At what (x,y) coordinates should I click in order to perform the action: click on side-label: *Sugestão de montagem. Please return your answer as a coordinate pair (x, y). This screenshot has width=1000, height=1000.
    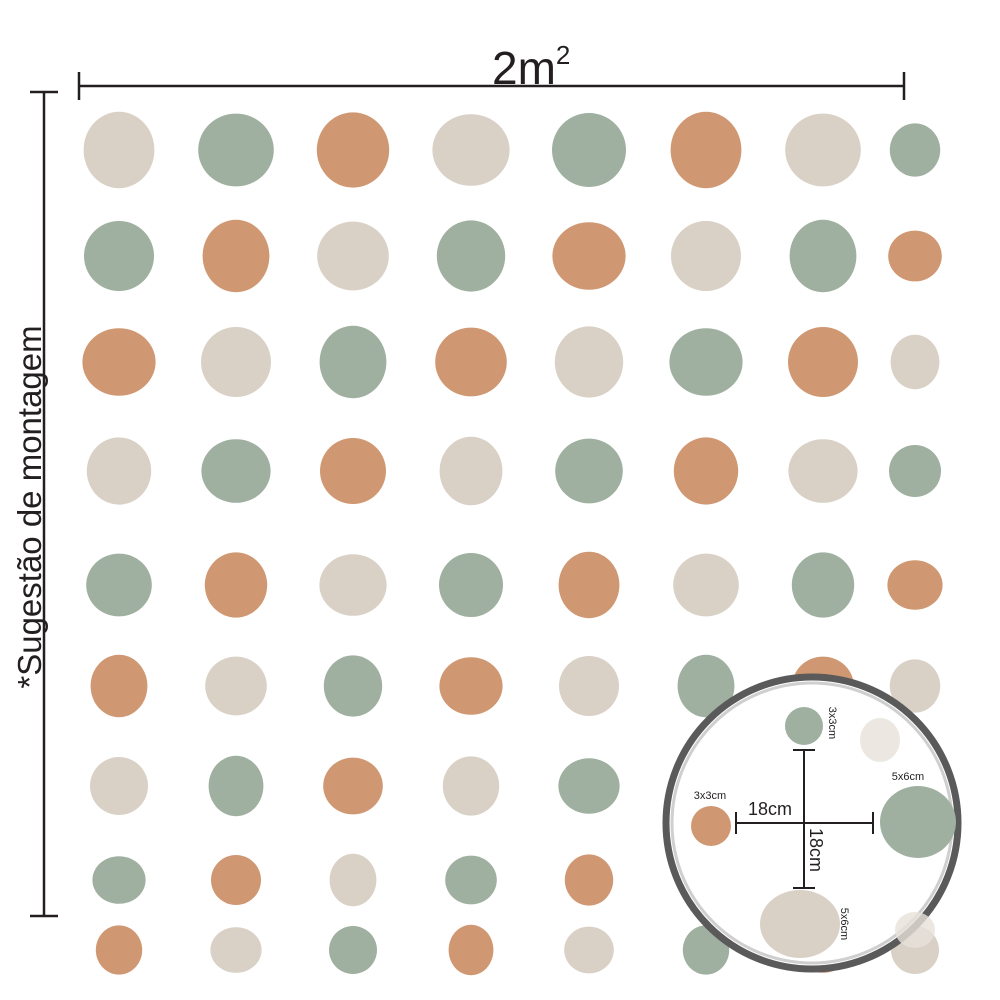
    Looking at the image, I should click on (29, 506).